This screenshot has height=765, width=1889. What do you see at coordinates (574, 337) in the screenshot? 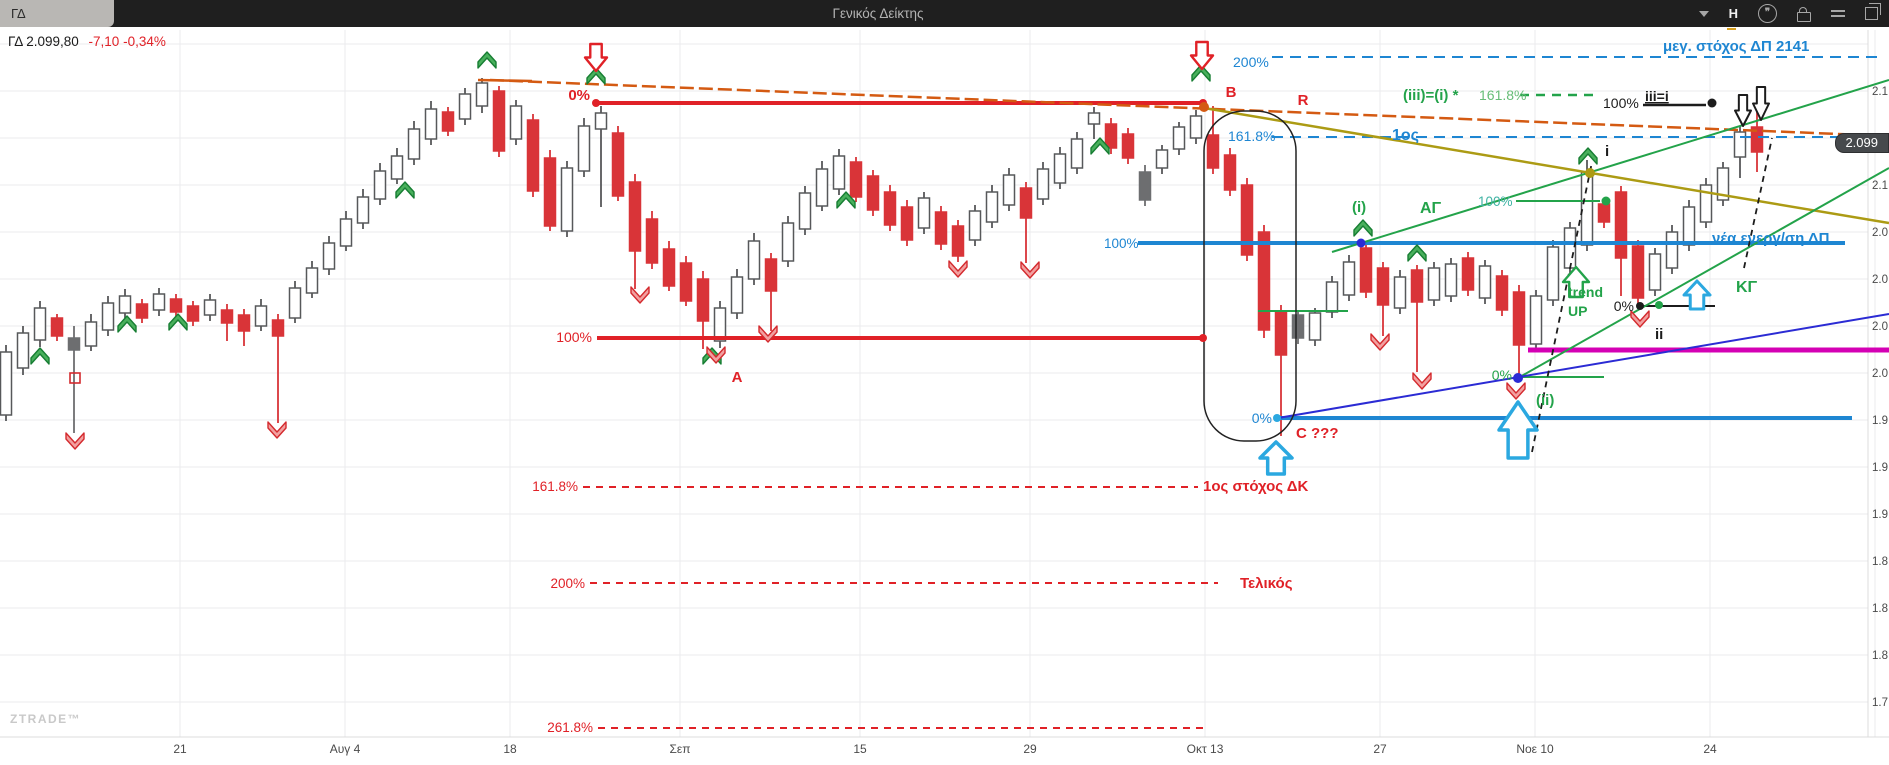
I see `annotation-label: 100%` at bounding box center [574, 337].